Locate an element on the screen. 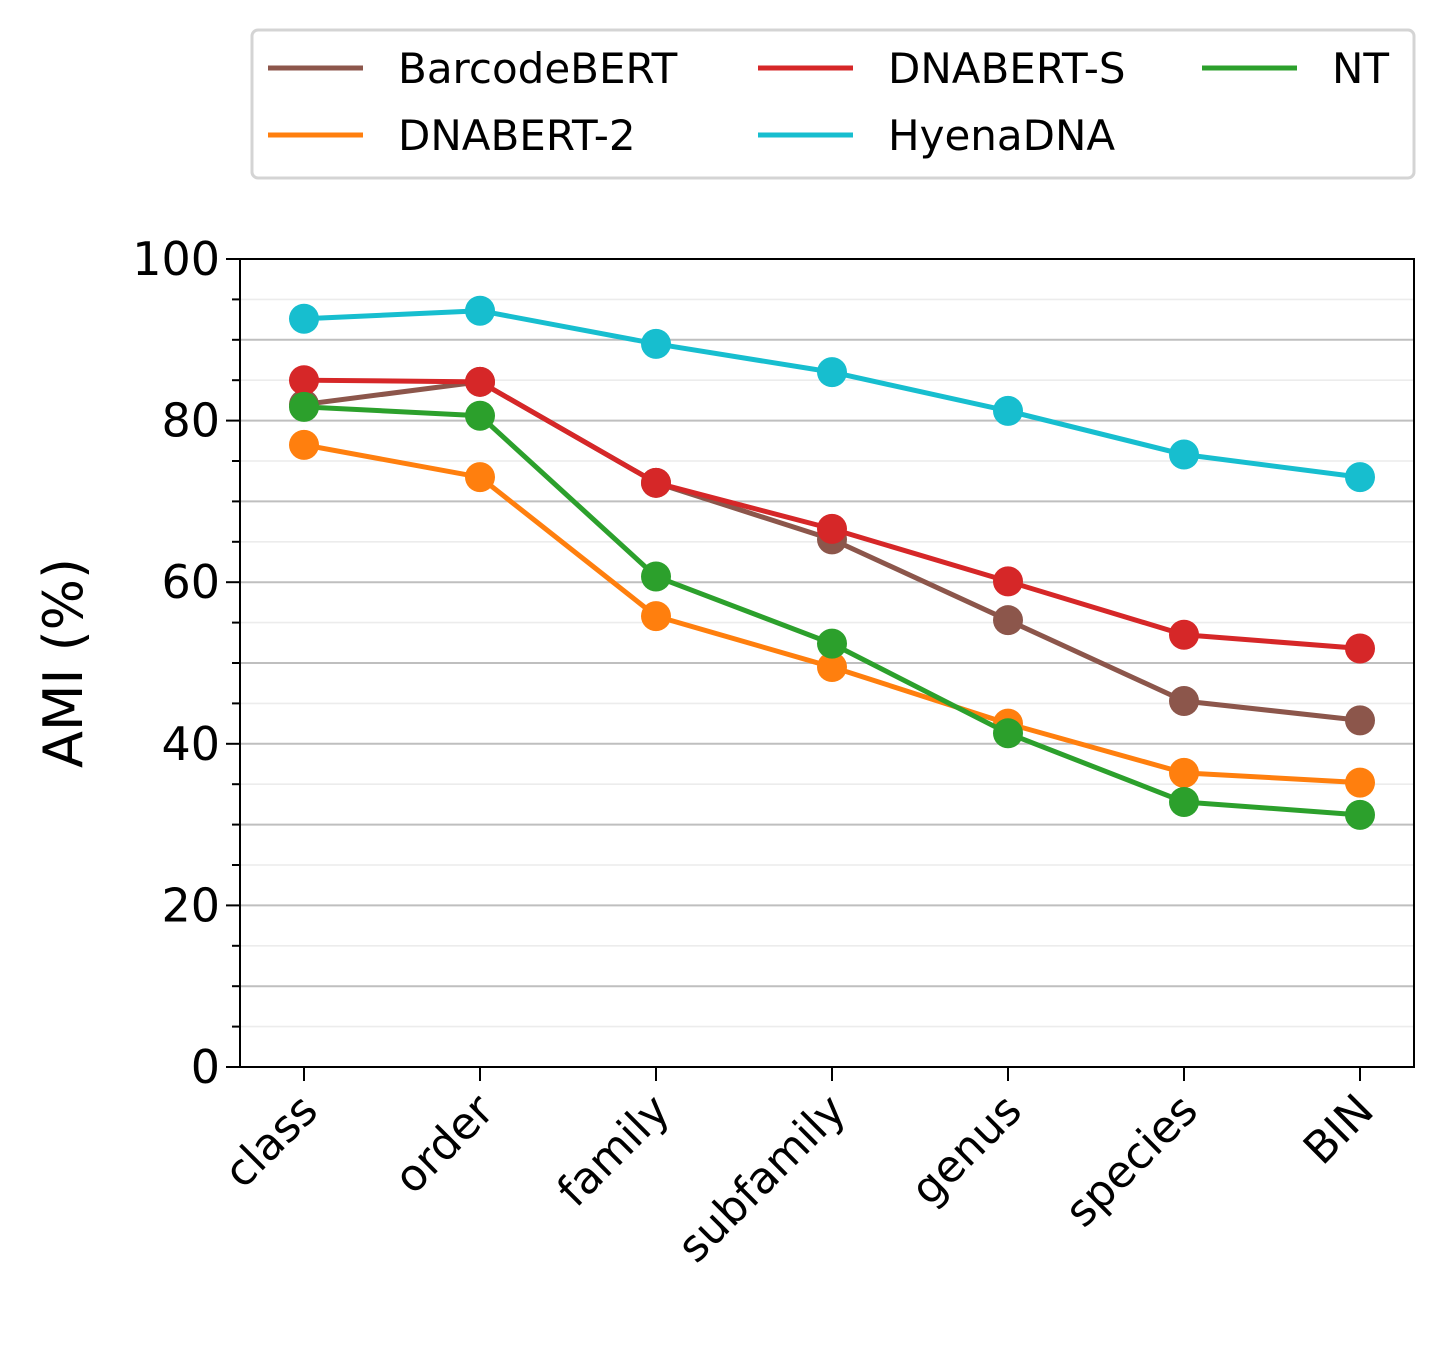 The height and width of the screenshot is (1368, 1447). y-tick-label: 40 is located at coordinates (190, 744).